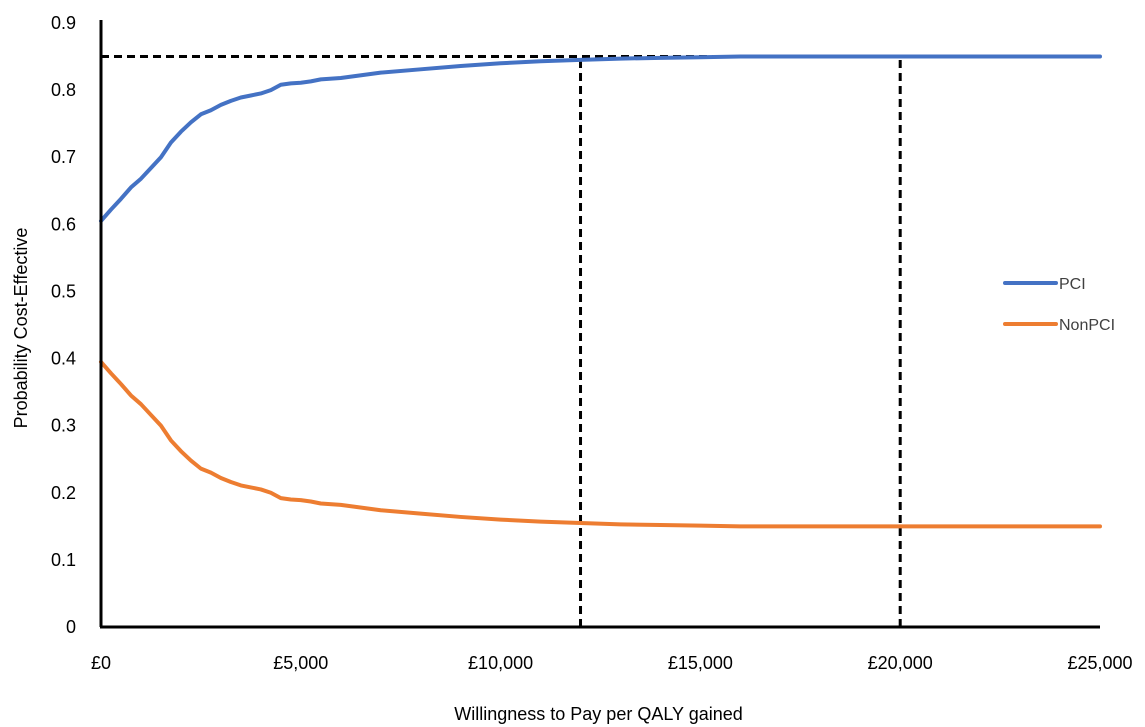 The width and height of the screenshot is (1145, 727). Describe the element at coordinates (1072, 284) in the screenshot. I see `legend-label-pci: PCI` at that location.